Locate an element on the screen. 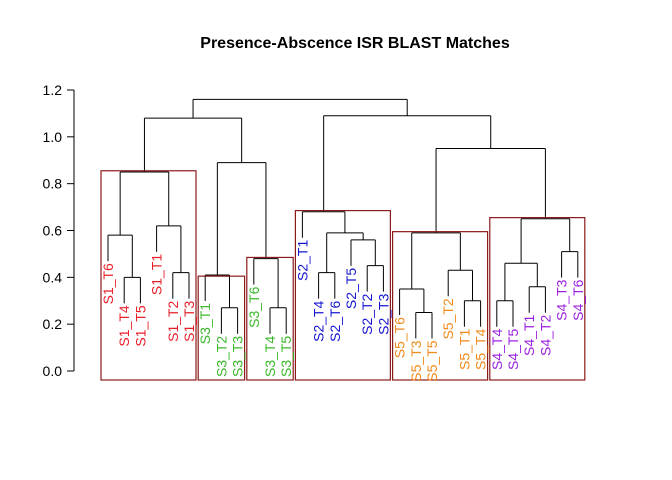  leaf-label: S2_T5 is located at coordinates (351, 288).